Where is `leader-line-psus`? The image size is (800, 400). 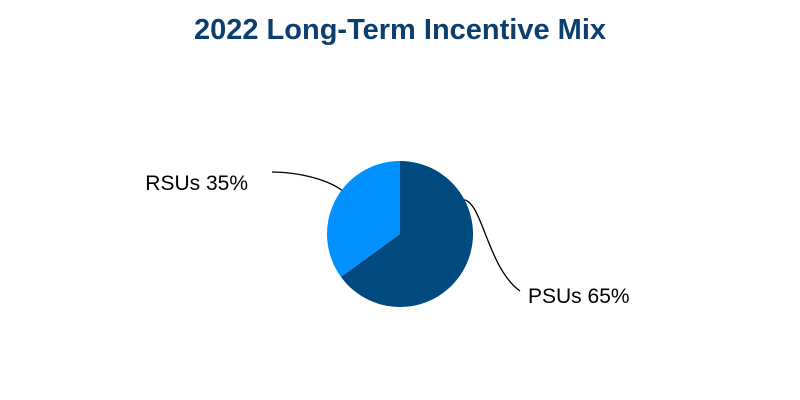
leader-line-psus is located at coordinates (492, 245).